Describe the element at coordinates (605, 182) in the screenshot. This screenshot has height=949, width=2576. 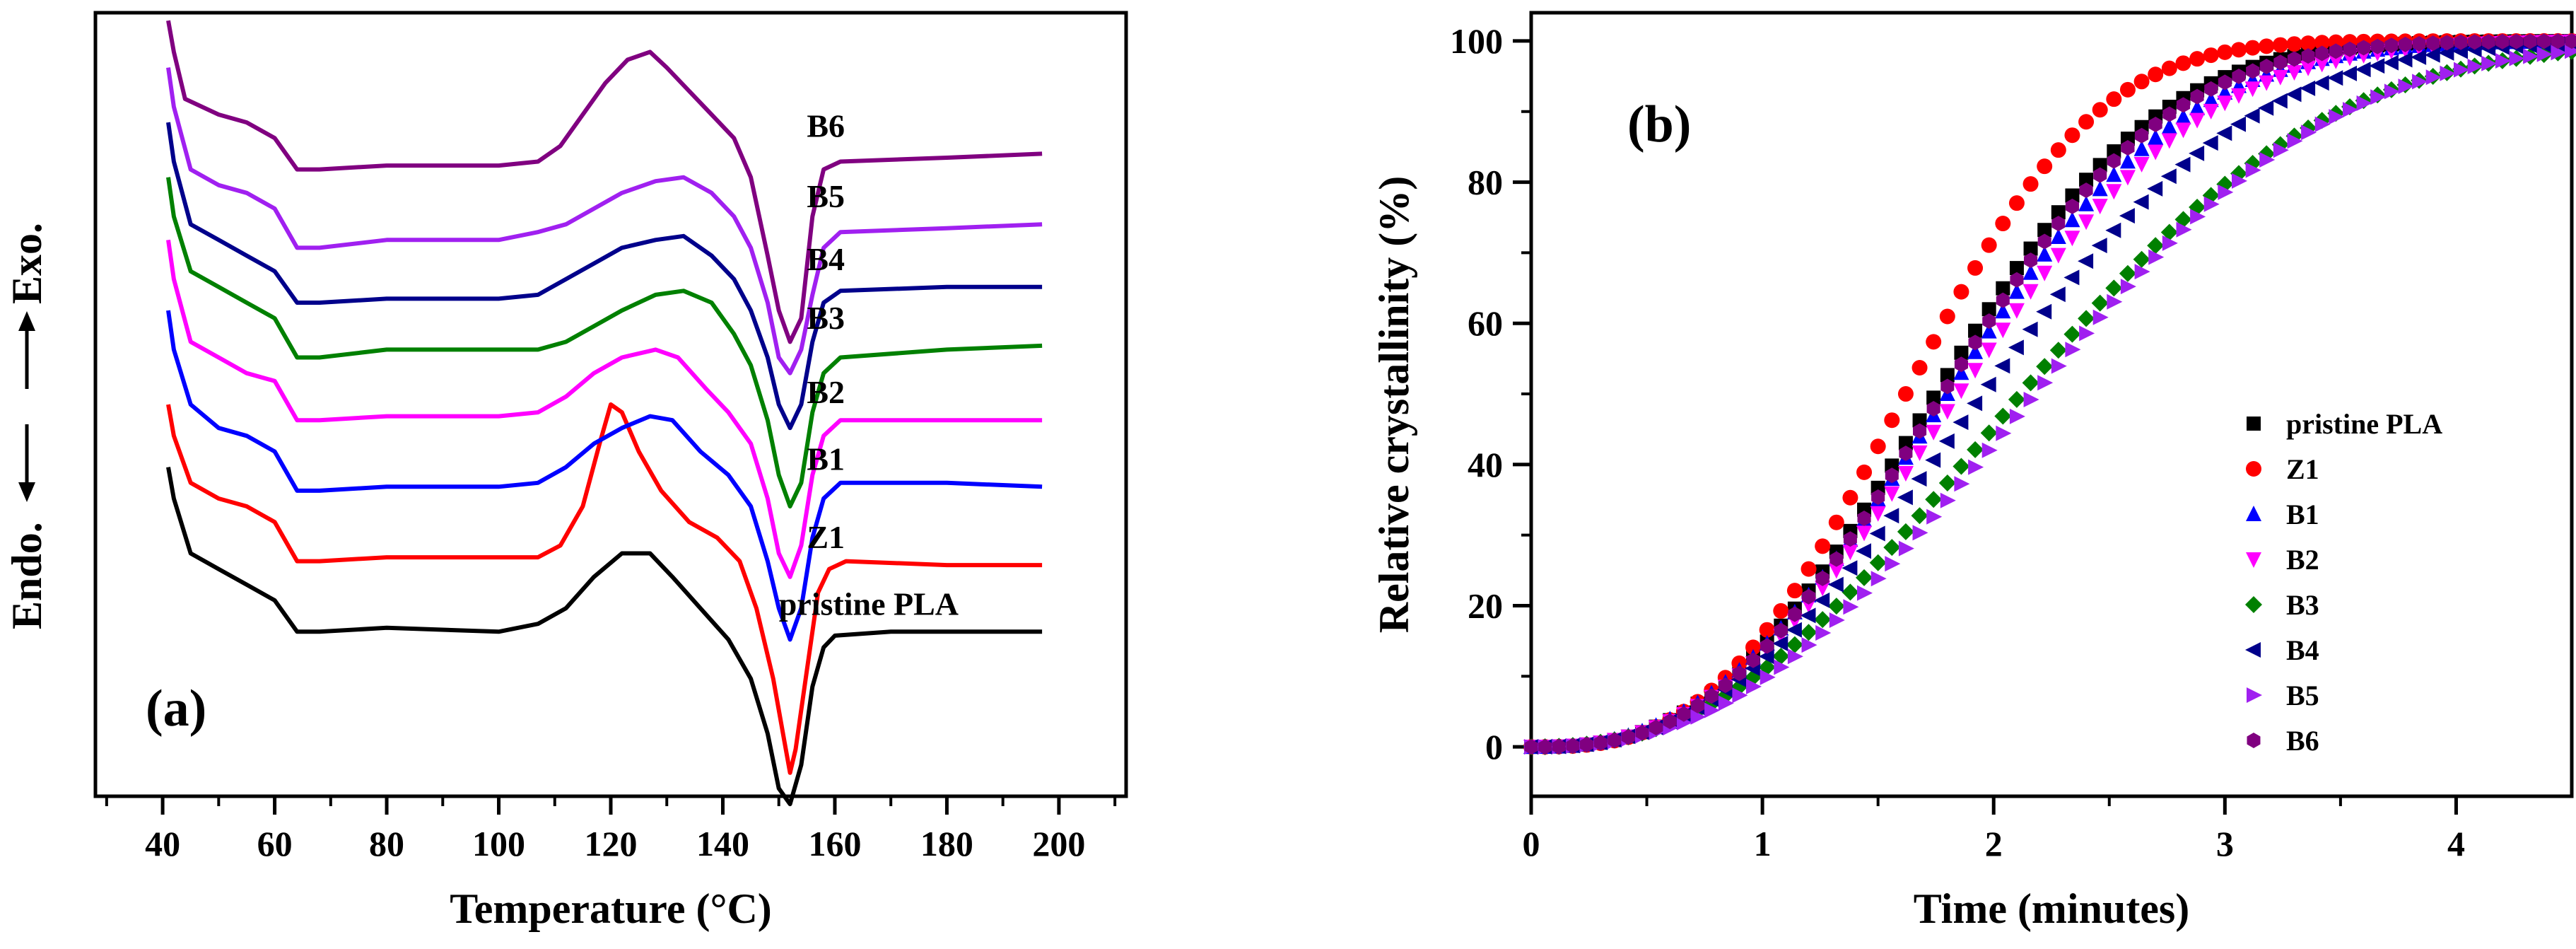
I see `curve-b6` at that location.